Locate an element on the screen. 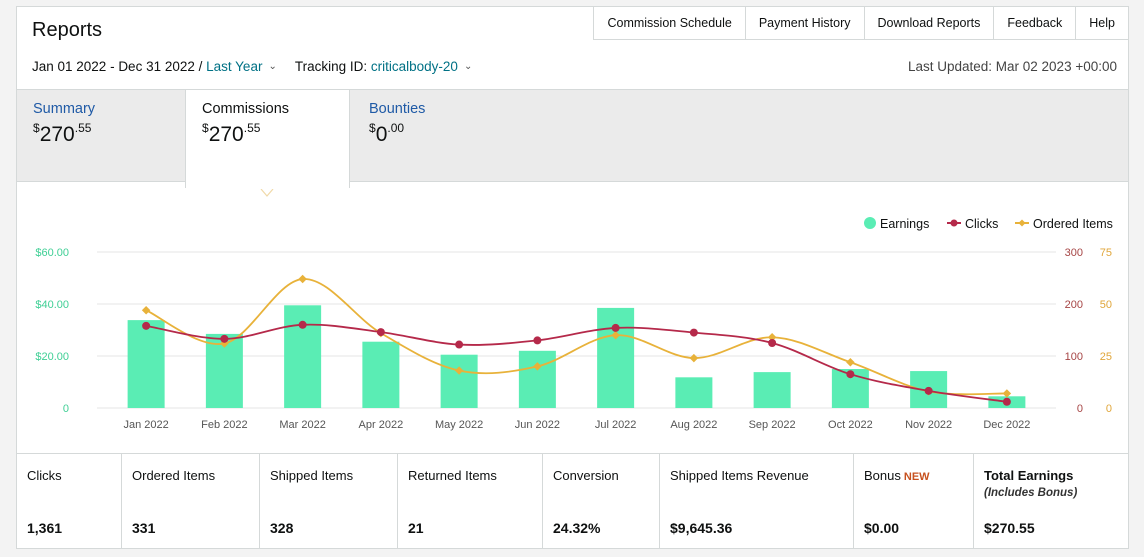 The height and width of the screenshot is (557, 1144). right-axis-ordered-tick-label: 25 is located at coordinates (1106, 357).